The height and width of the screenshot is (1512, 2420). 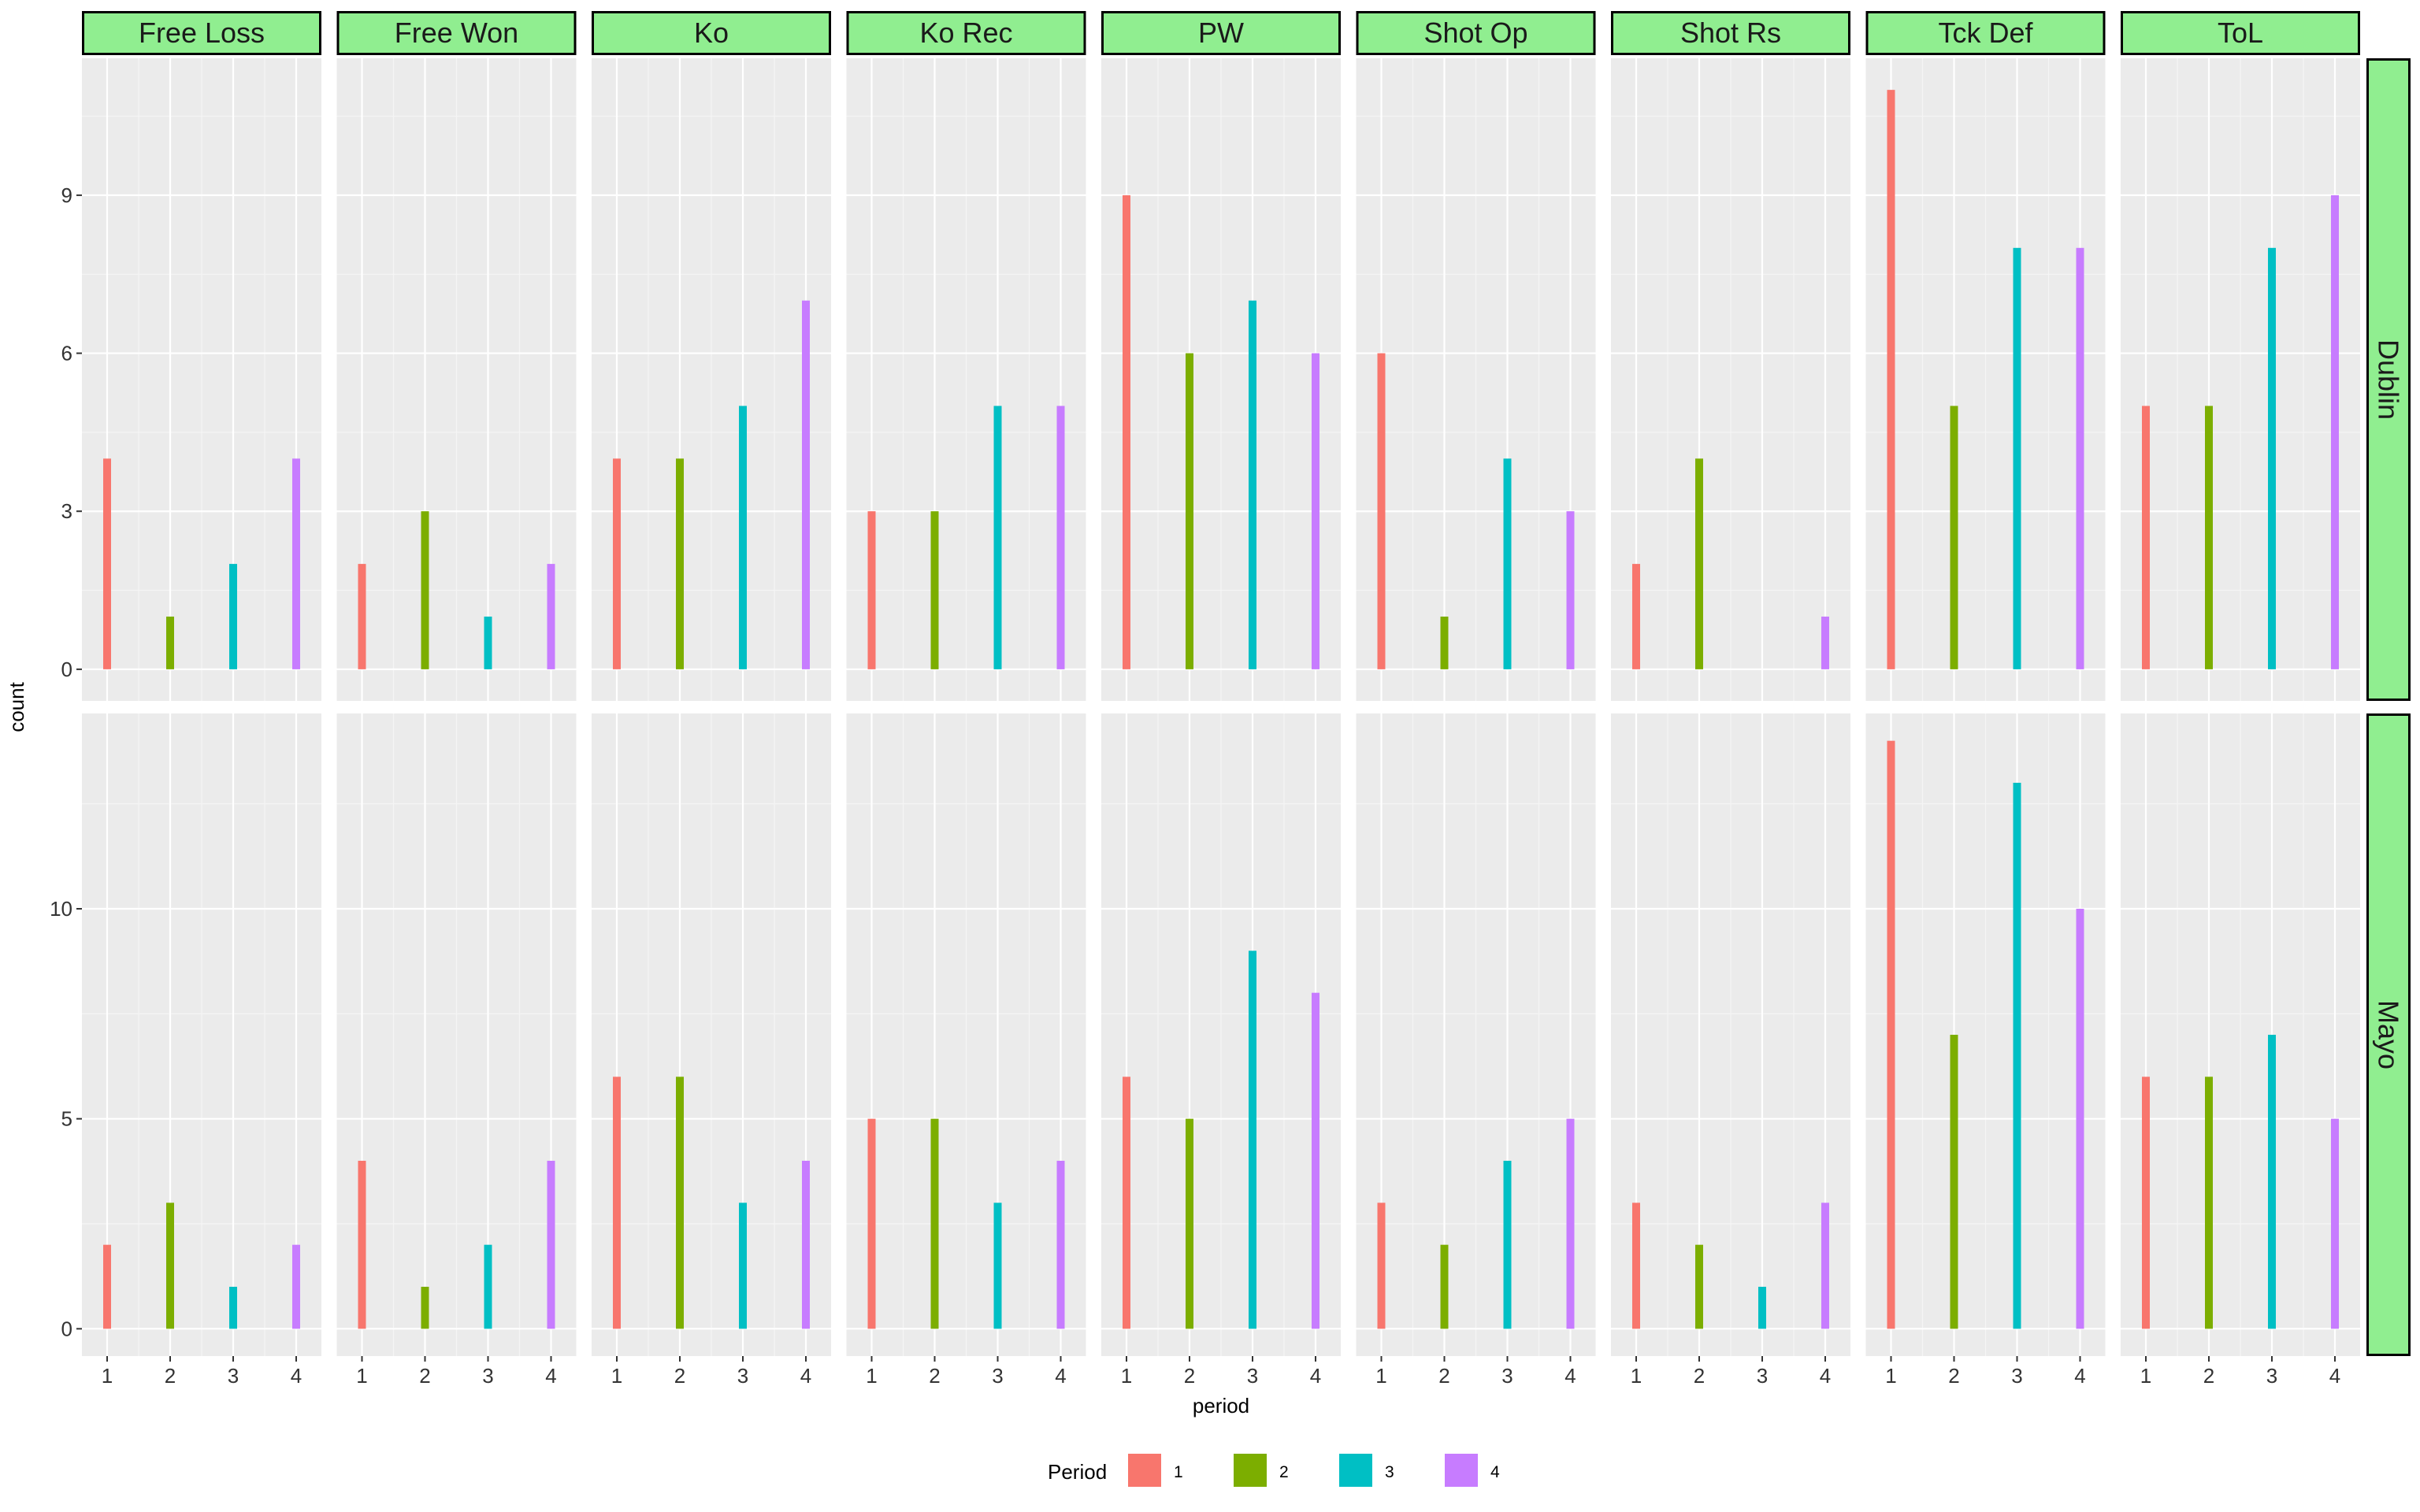 I want to click on strip-label-tck-def: Tck Def, so click(x=1985, y=33).